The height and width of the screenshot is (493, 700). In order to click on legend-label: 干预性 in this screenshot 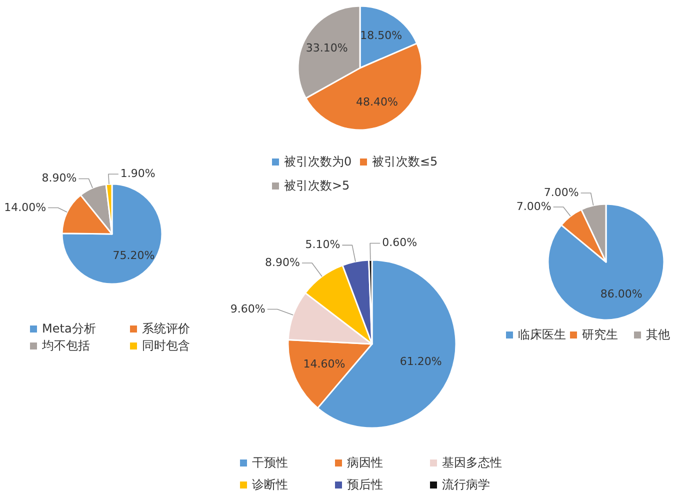, I will do `click(270, 462)`.